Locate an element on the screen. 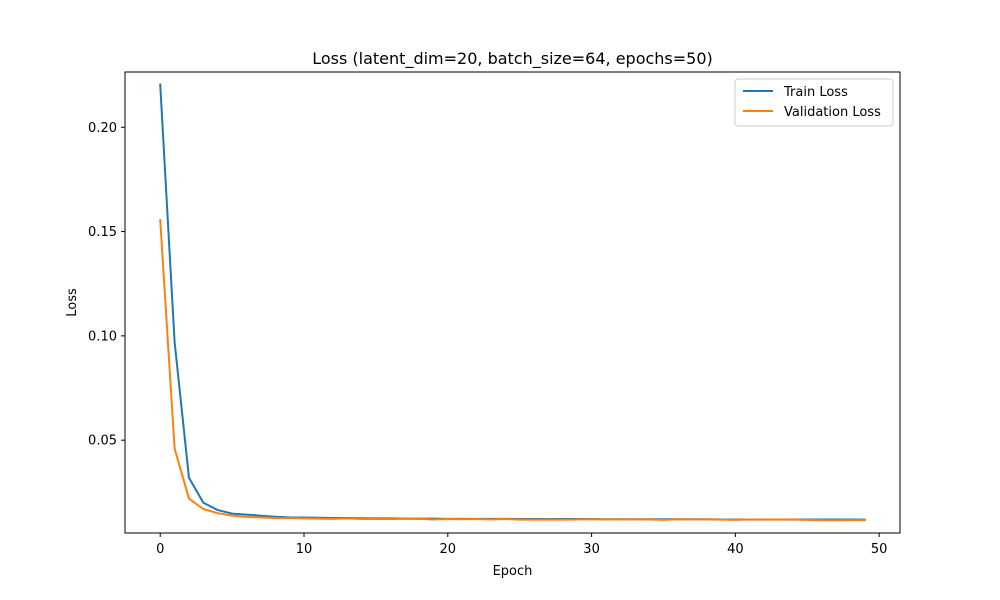 This screenshot has height=600, width=1000. y-tick-label: 0.20 is located at coordinates (102, 128).